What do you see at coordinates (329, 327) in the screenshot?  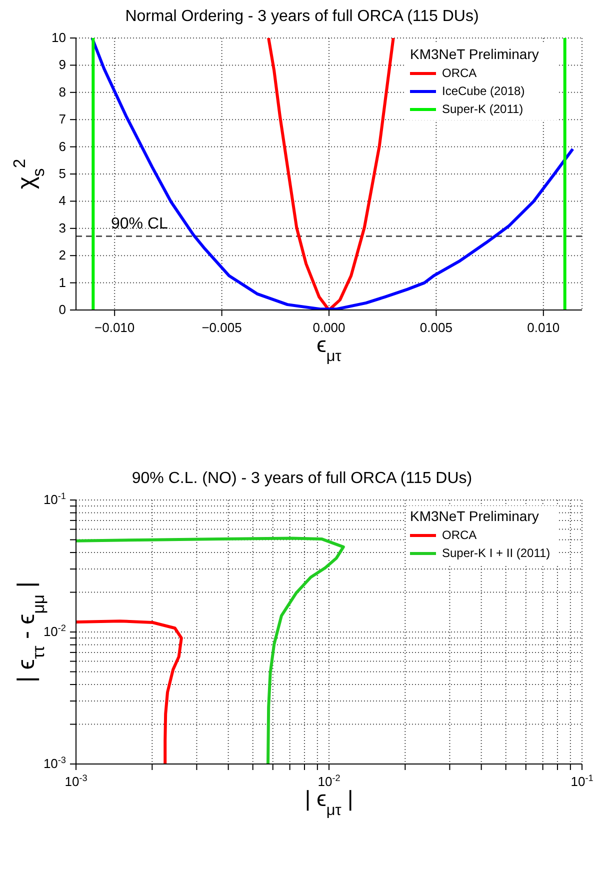 I see `x-tick-label: 0.000` at bounding box center [329, 327].